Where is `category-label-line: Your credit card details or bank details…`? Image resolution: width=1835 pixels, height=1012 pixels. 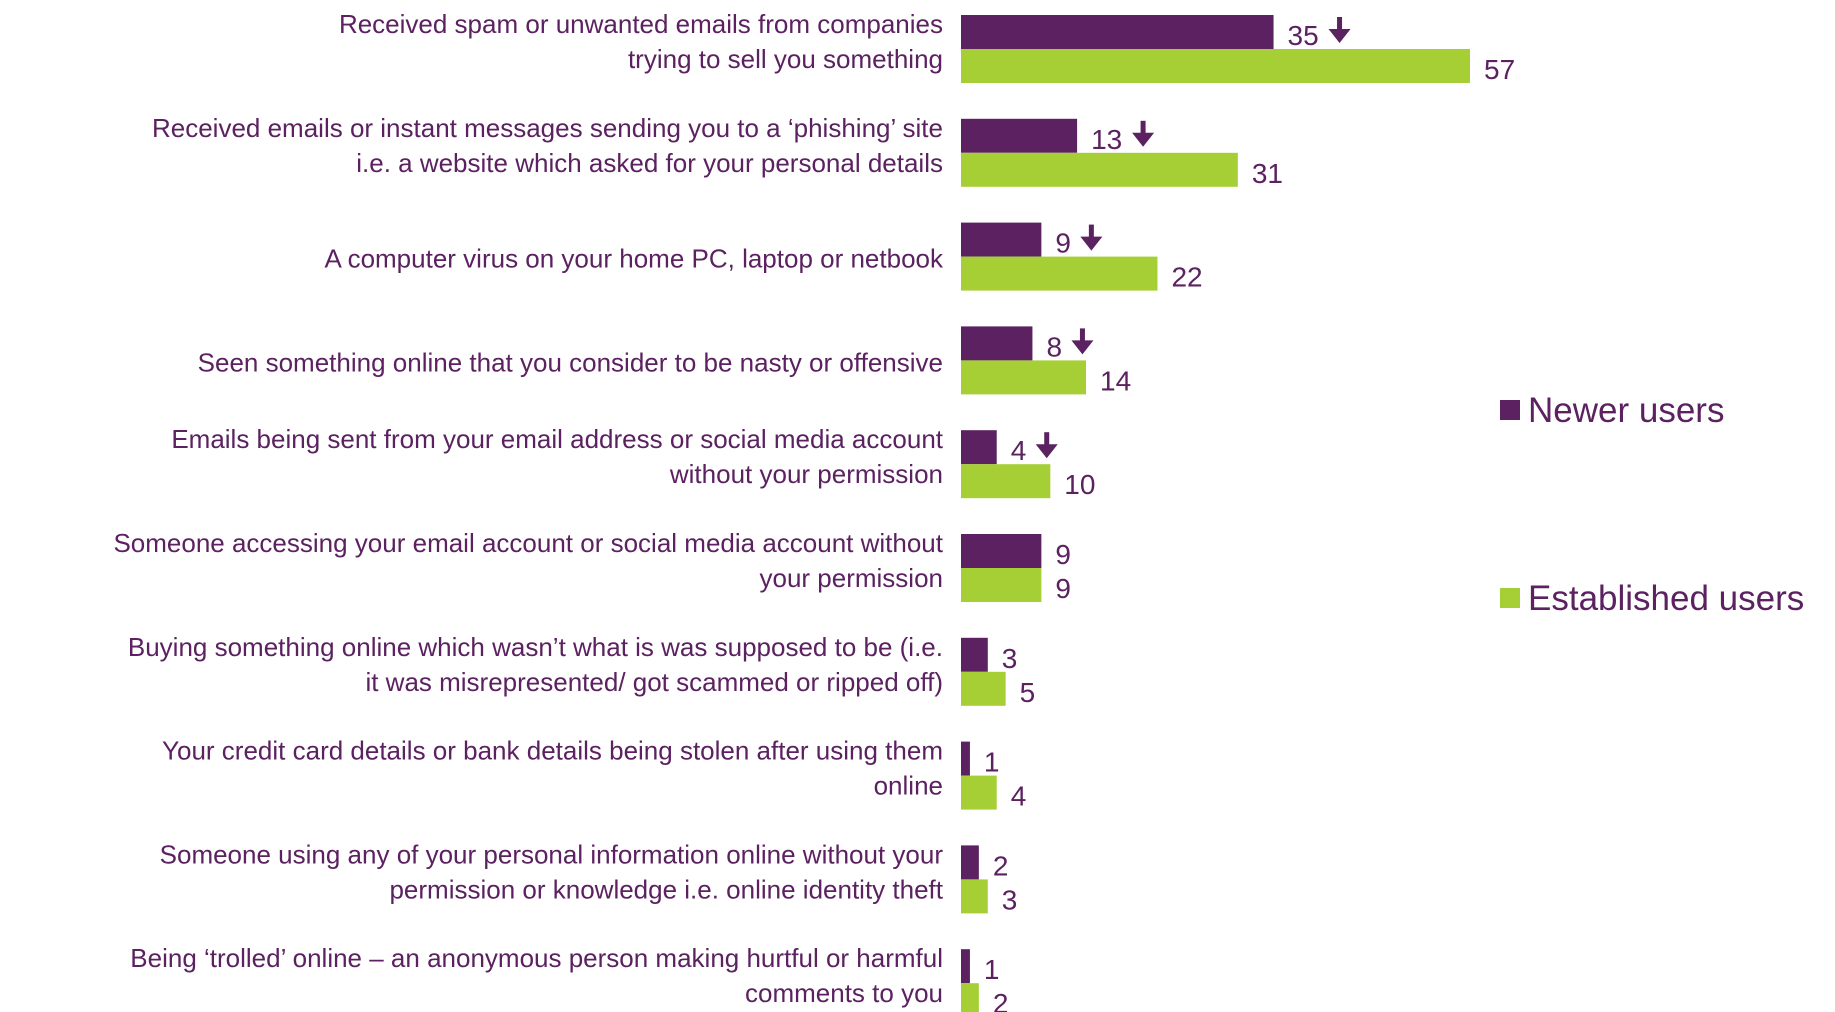
category-label-line: Your credit card details or bank details… is located at coordinates (552, 751).